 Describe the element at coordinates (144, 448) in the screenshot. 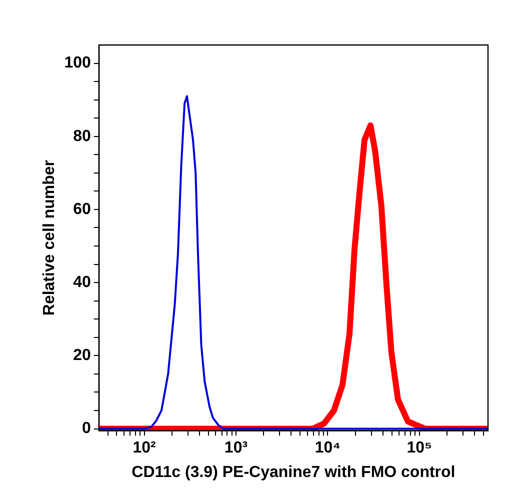

I see `x-tick-label: 10²` at that location.